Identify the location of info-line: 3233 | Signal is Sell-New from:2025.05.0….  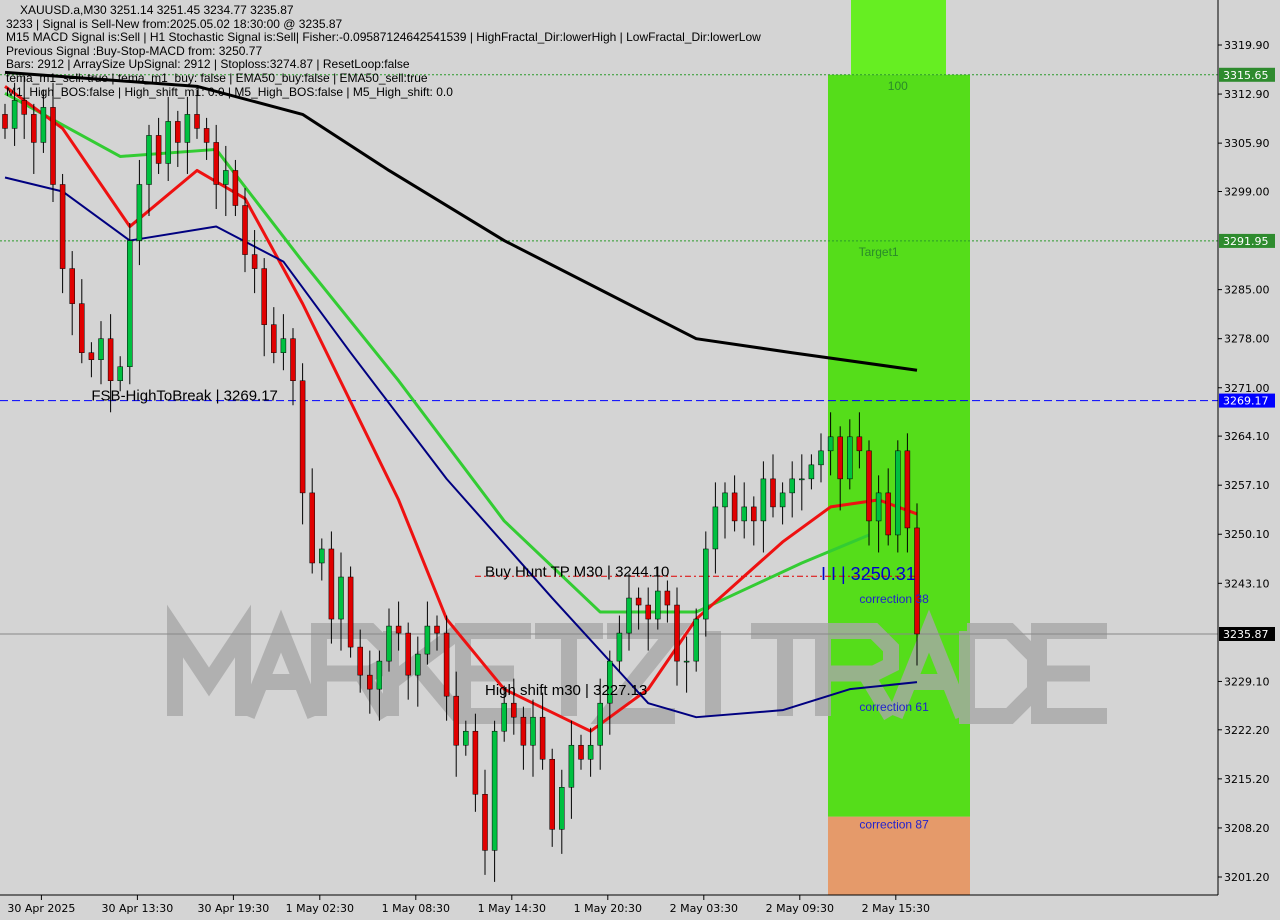
(174, 23).